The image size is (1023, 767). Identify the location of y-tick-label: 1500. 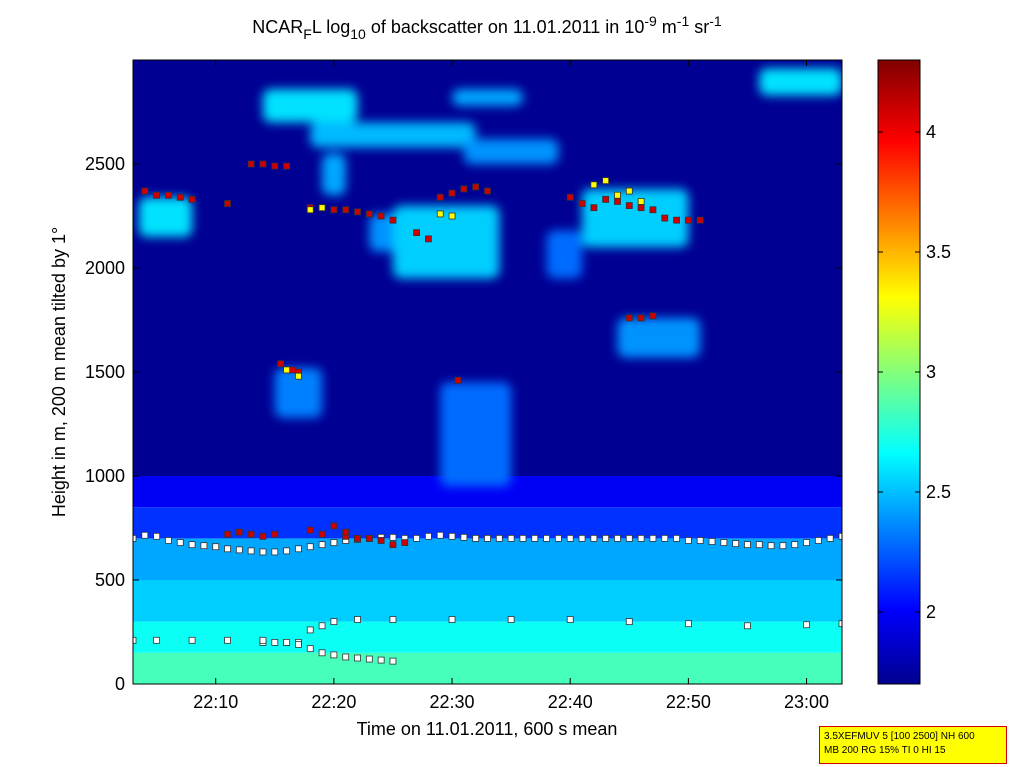
(105, 372).